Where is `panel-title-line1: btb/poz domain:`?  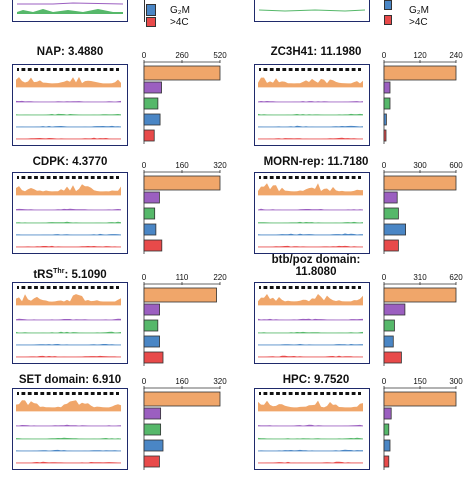
panel-title-line1: btb/poz domain: is located at coordinates (316, 260).